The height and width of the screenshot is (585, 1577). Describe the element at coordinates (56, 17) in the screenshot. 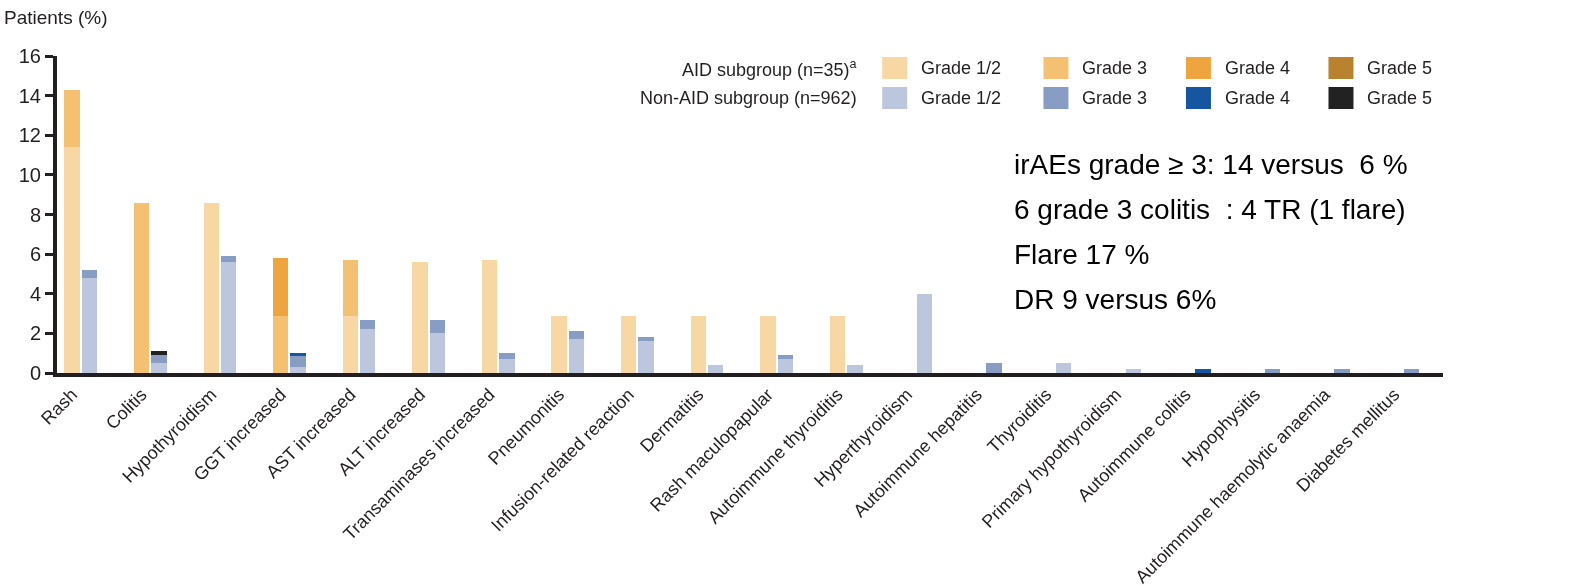

I see `y-axis-title: Patients (%)` at that location.